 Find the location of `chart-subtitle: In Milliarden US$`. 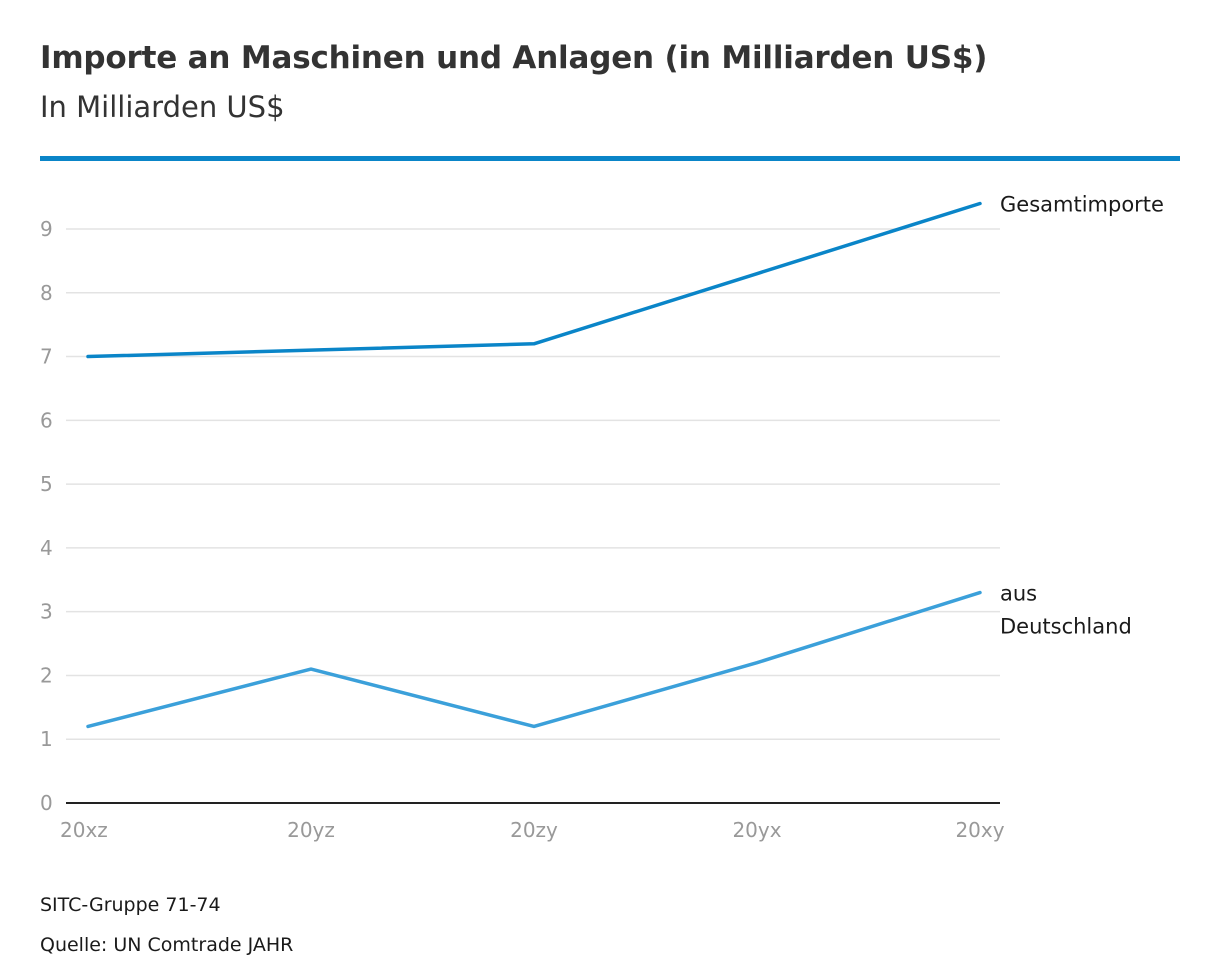

chart-subtitle: In Milliarden US$ is located at coordinates (162, 107).